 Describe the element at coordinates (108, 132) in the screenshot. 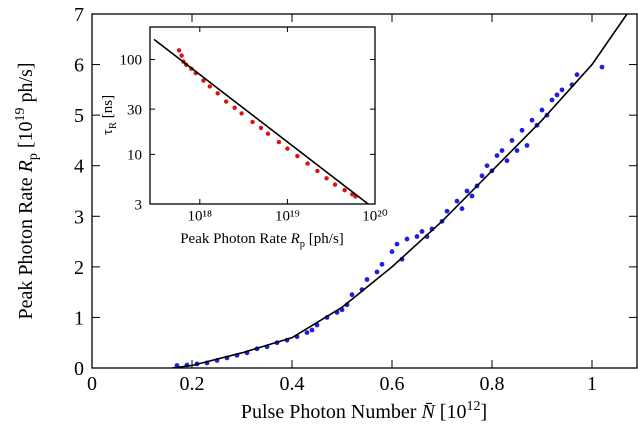

I see `axis-label-part: τ` at that location.